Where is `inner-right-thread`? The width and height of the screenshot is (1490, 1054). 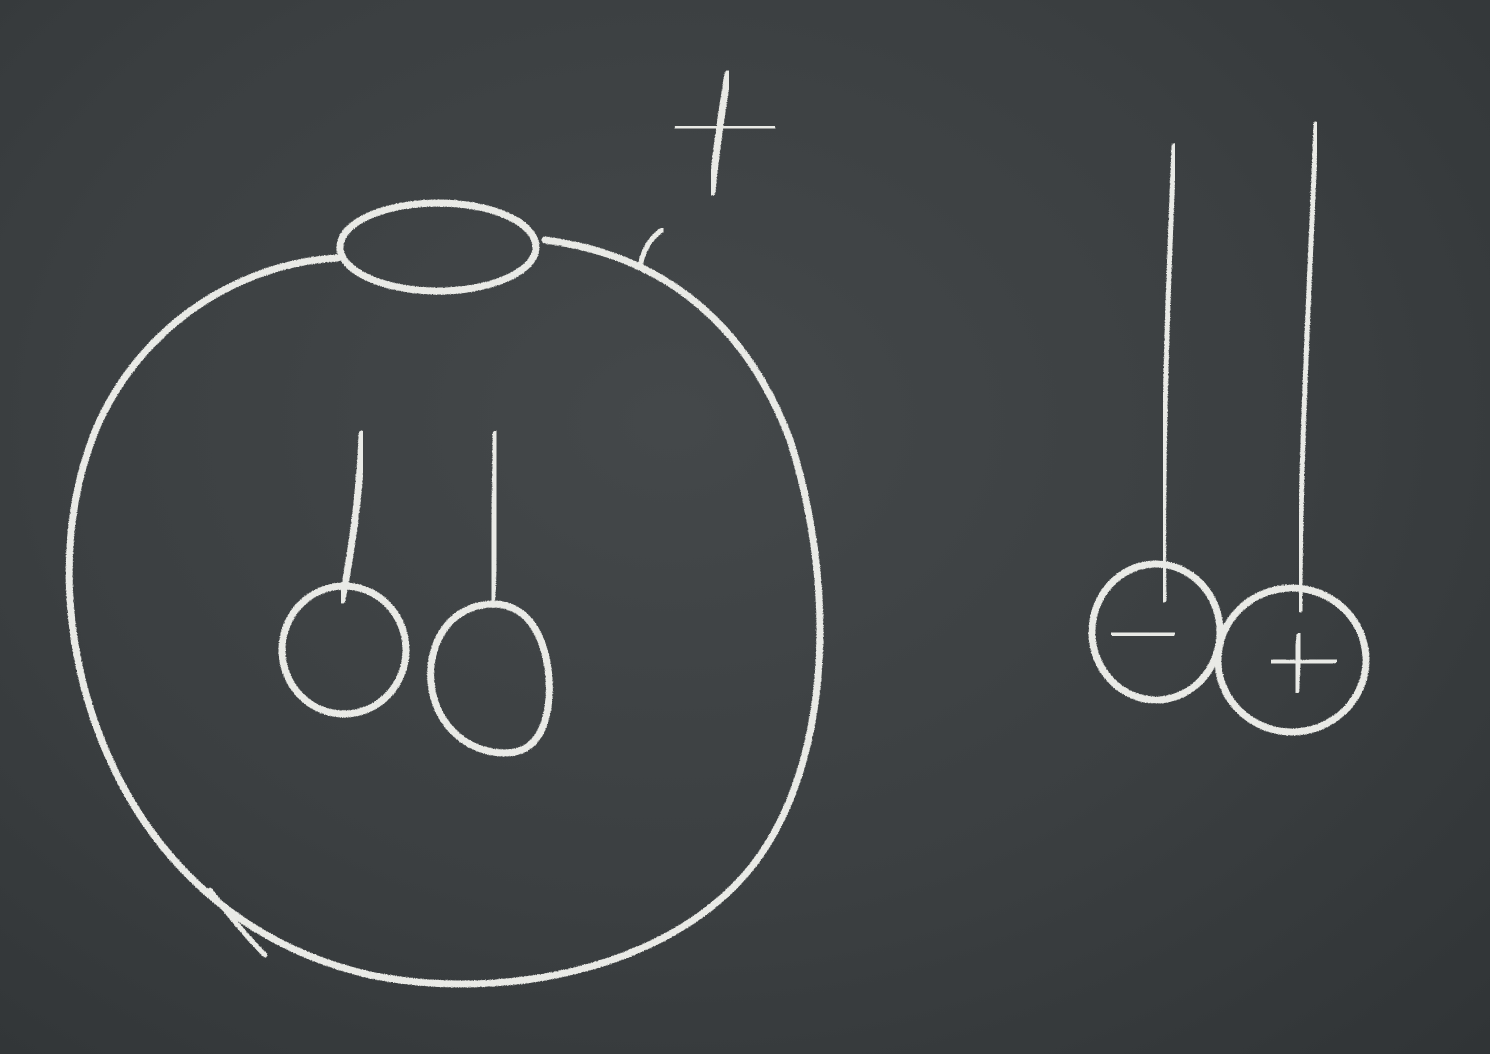
inner-right-thread is located at coordinates (494, 516).